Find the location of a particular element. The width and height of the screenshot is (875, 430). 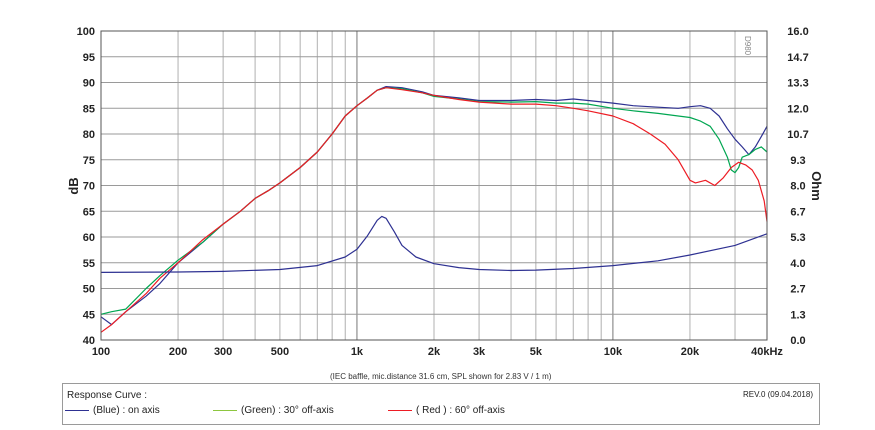

series-impedance-line is located at coordinates (434, 244).